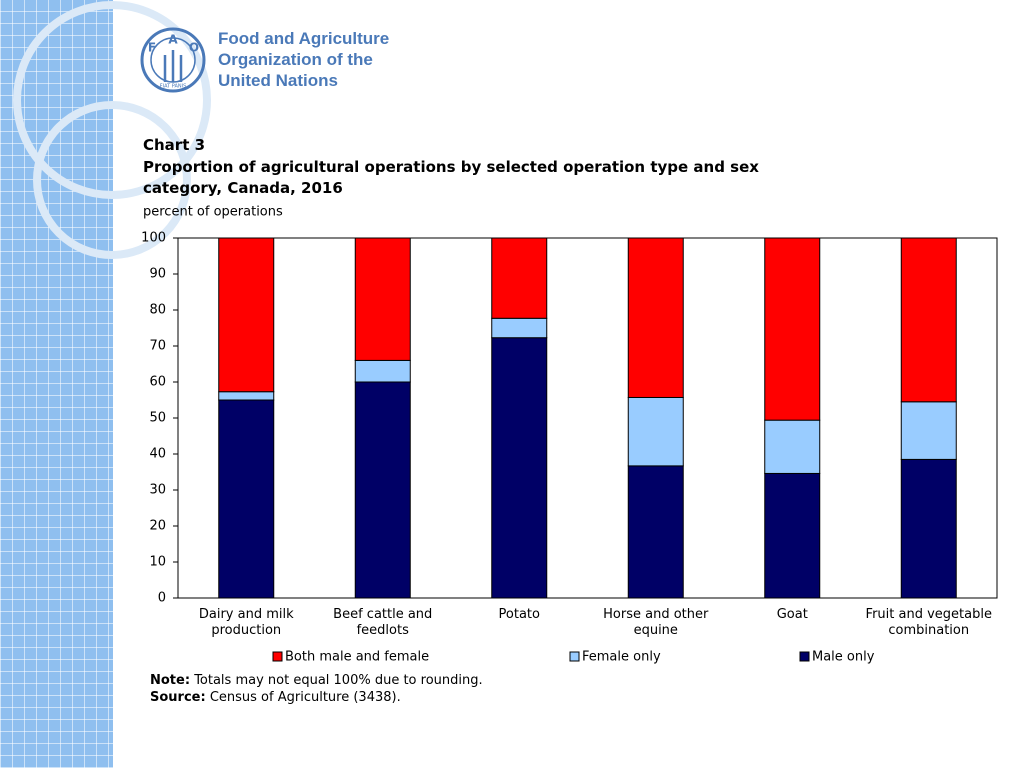 This screenshot has height=768, width=1024. What do you see at coordinates (792, 614) in the screenshot?
I see `x-tick-label: Goat` at bounding box center [792, 614].